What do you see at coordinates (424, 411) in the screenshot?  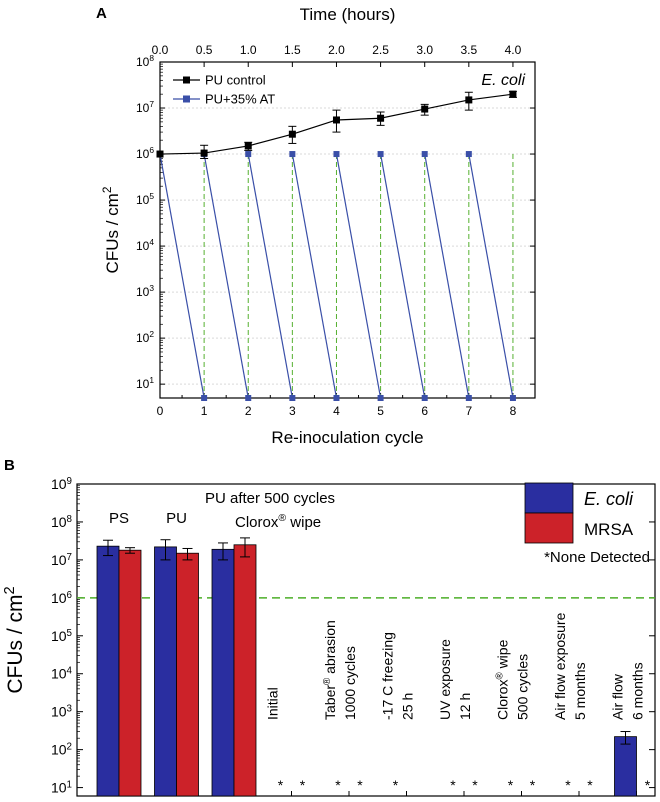 I see `x-tick-label: 6` at bounding box center [424, 411].